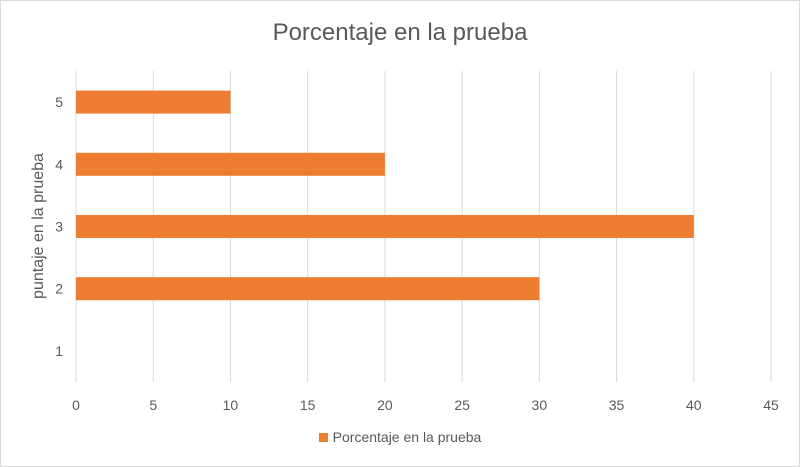 This screenshot has width=800, height=467. Describe the element at coordinates (231, 405) in the screenshot. I see `x-tick-label: 10` at that location.